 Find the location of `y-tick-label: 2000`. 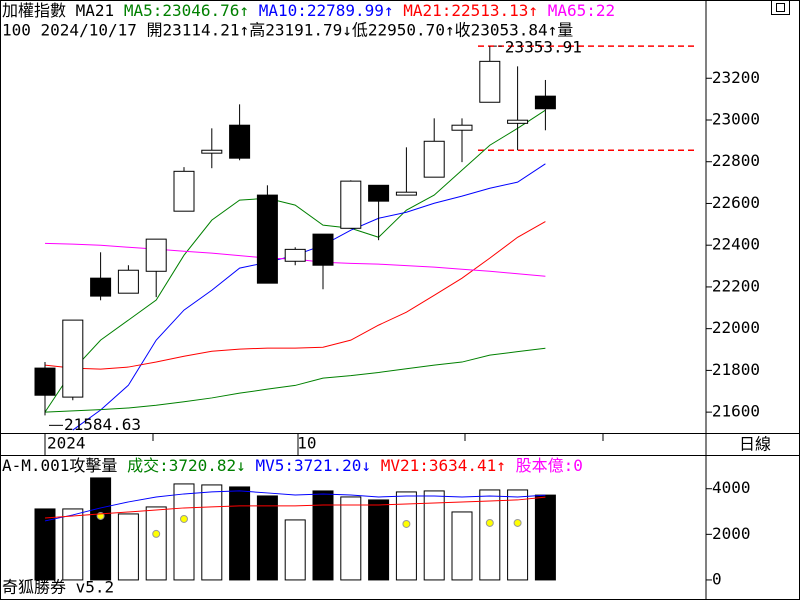

y-tick-label: 2000 is located at coordinates (731, 533).